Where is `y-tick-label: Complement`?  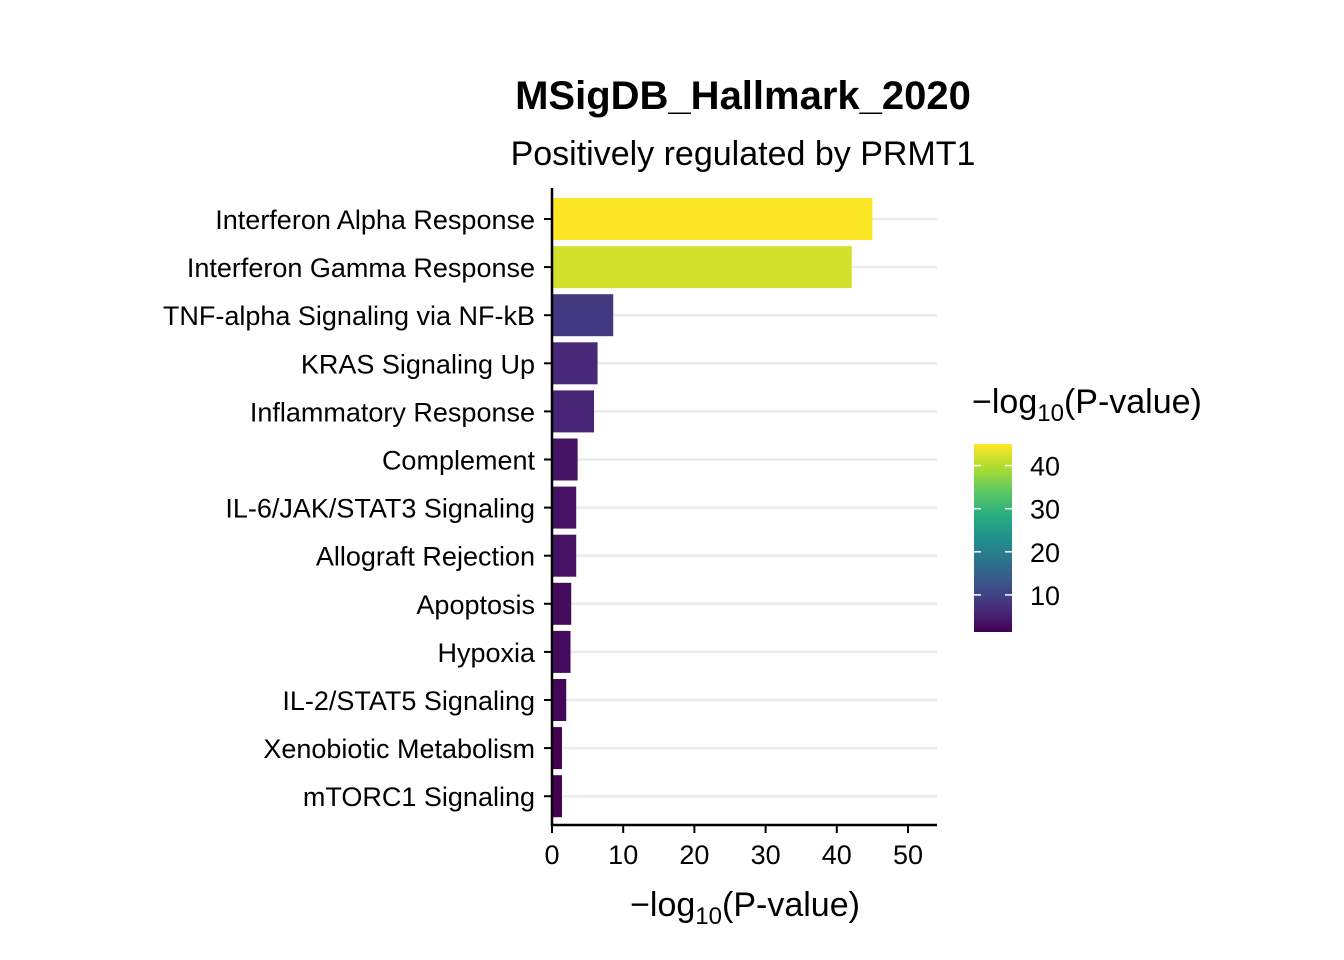
y-tick-label: Complement is located at coordinates (459, 461).